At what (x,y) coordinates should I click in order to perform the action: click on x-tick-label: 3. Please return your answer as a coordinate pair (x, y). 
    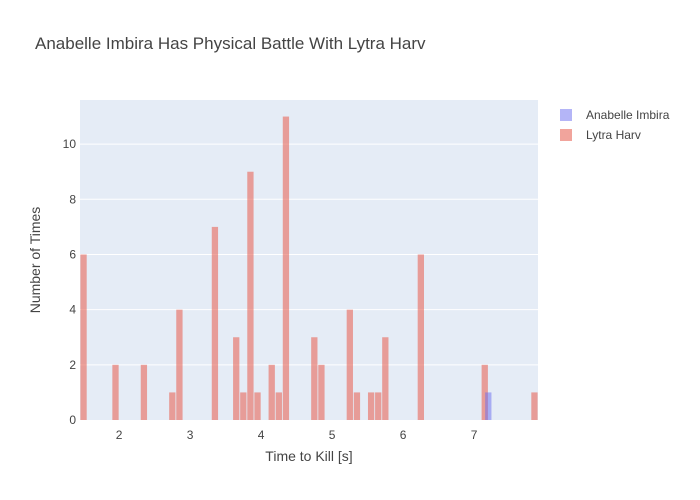
    Looking at the image, I should click on (190, 435).